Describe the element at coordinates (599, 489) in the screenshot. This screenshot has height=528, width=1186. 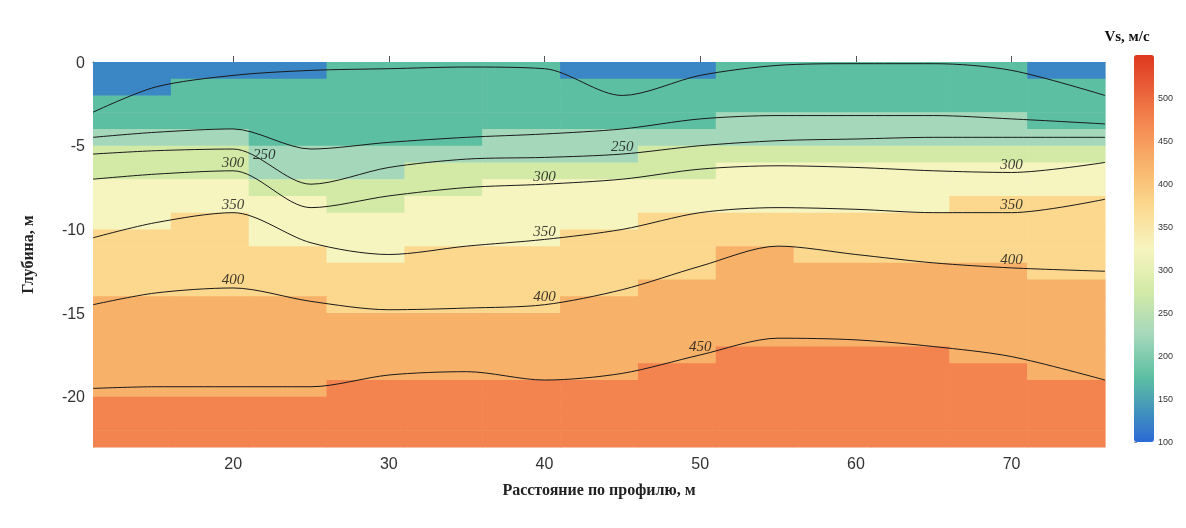
I see `x-axis-title: Расстояние по профилю, м` at that location.